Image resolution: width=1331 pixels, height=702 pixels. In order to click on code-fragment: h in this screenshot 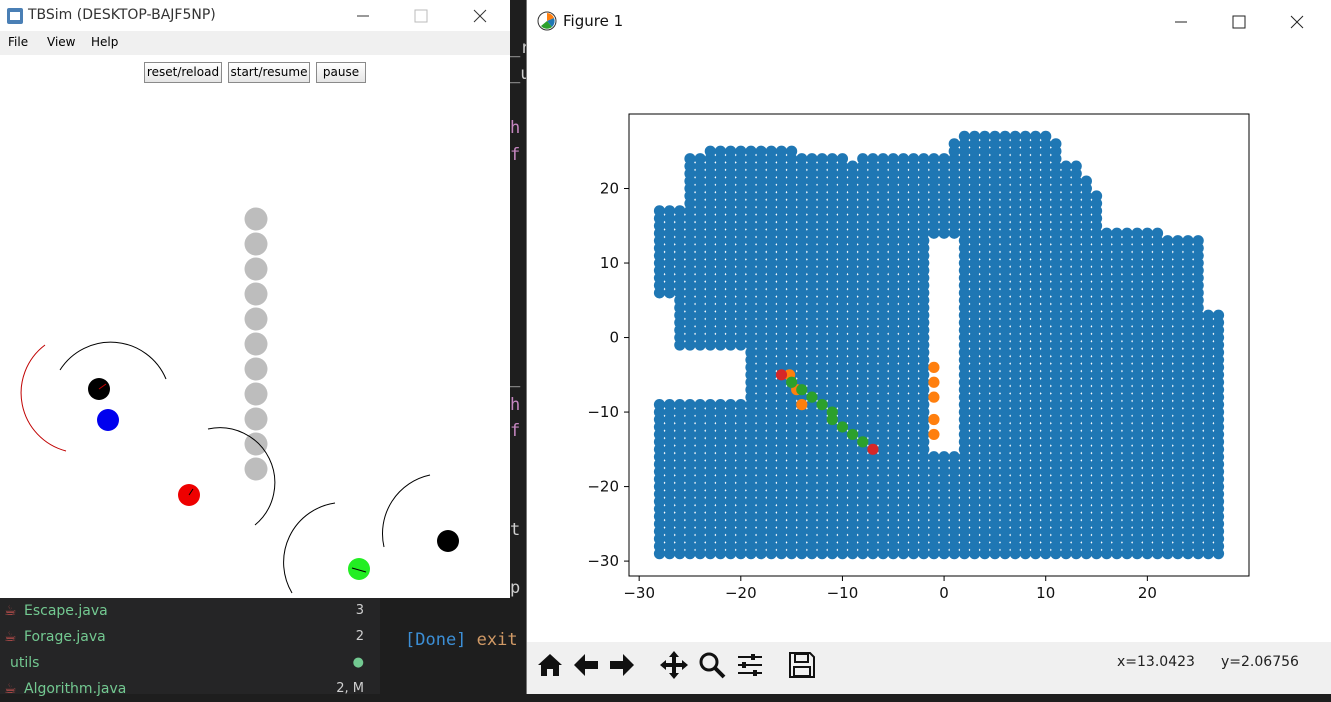, I will do `click(515, 128)`.